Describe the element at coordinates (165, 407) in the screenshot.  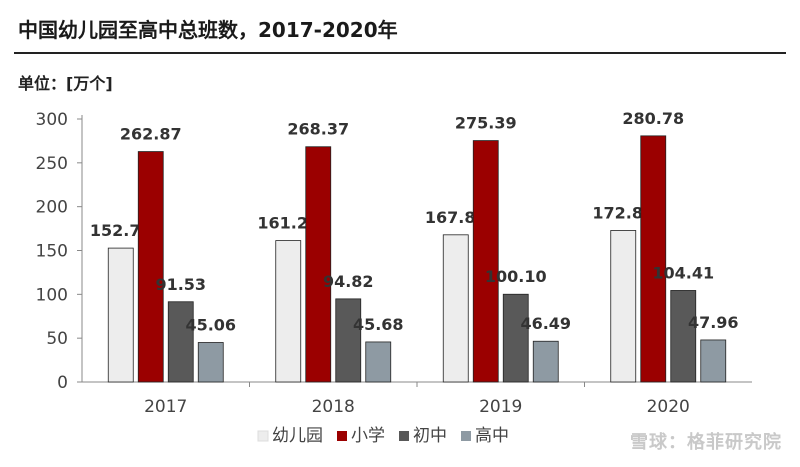
I see `x-tick-label: 2017` at that location.